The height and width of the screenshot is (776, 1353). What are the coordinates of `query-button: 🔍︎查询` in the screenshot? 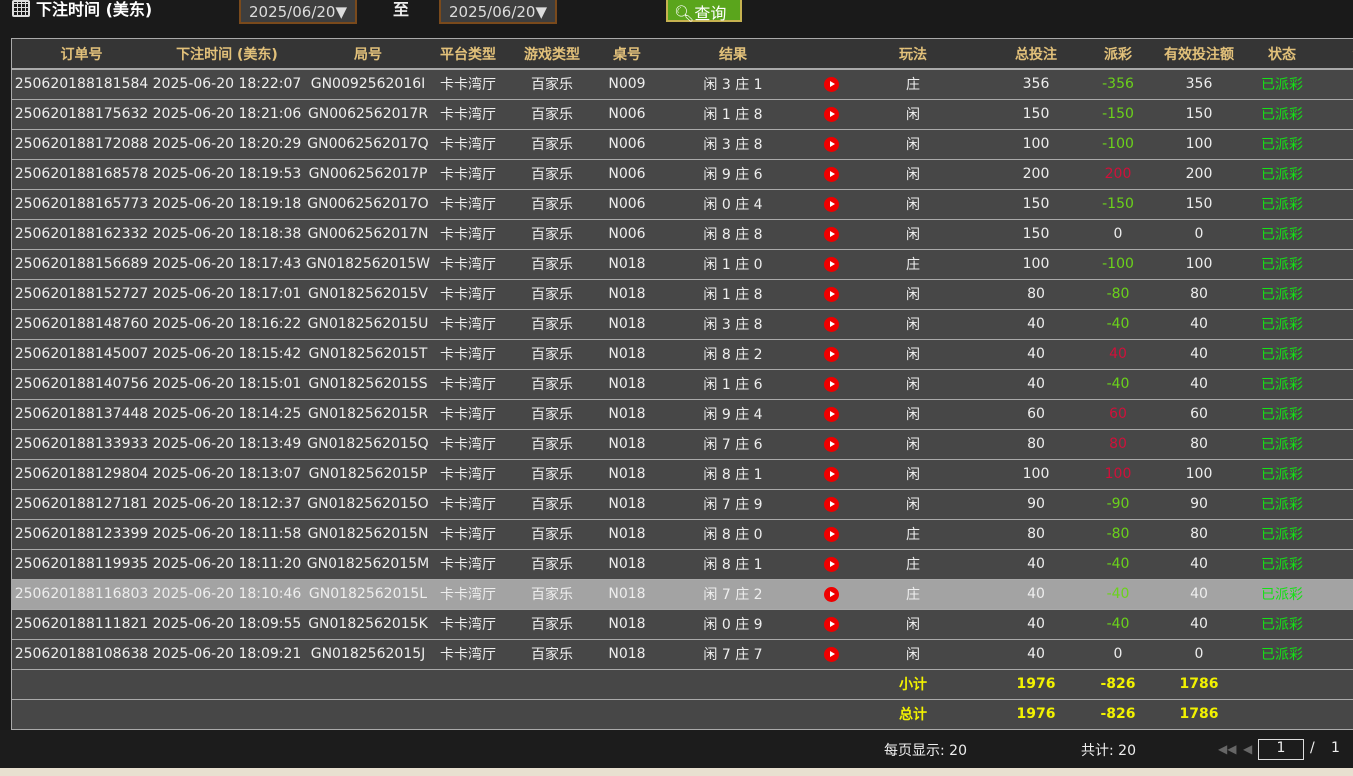 It's located at (704, 11).